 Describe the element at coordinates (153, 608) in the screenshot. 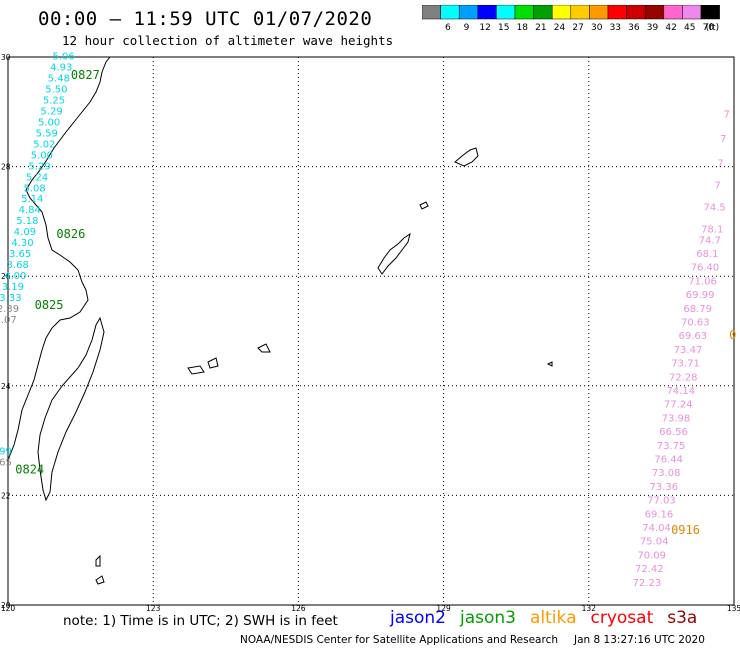

I see `lon-tick-label: 123` at that location.